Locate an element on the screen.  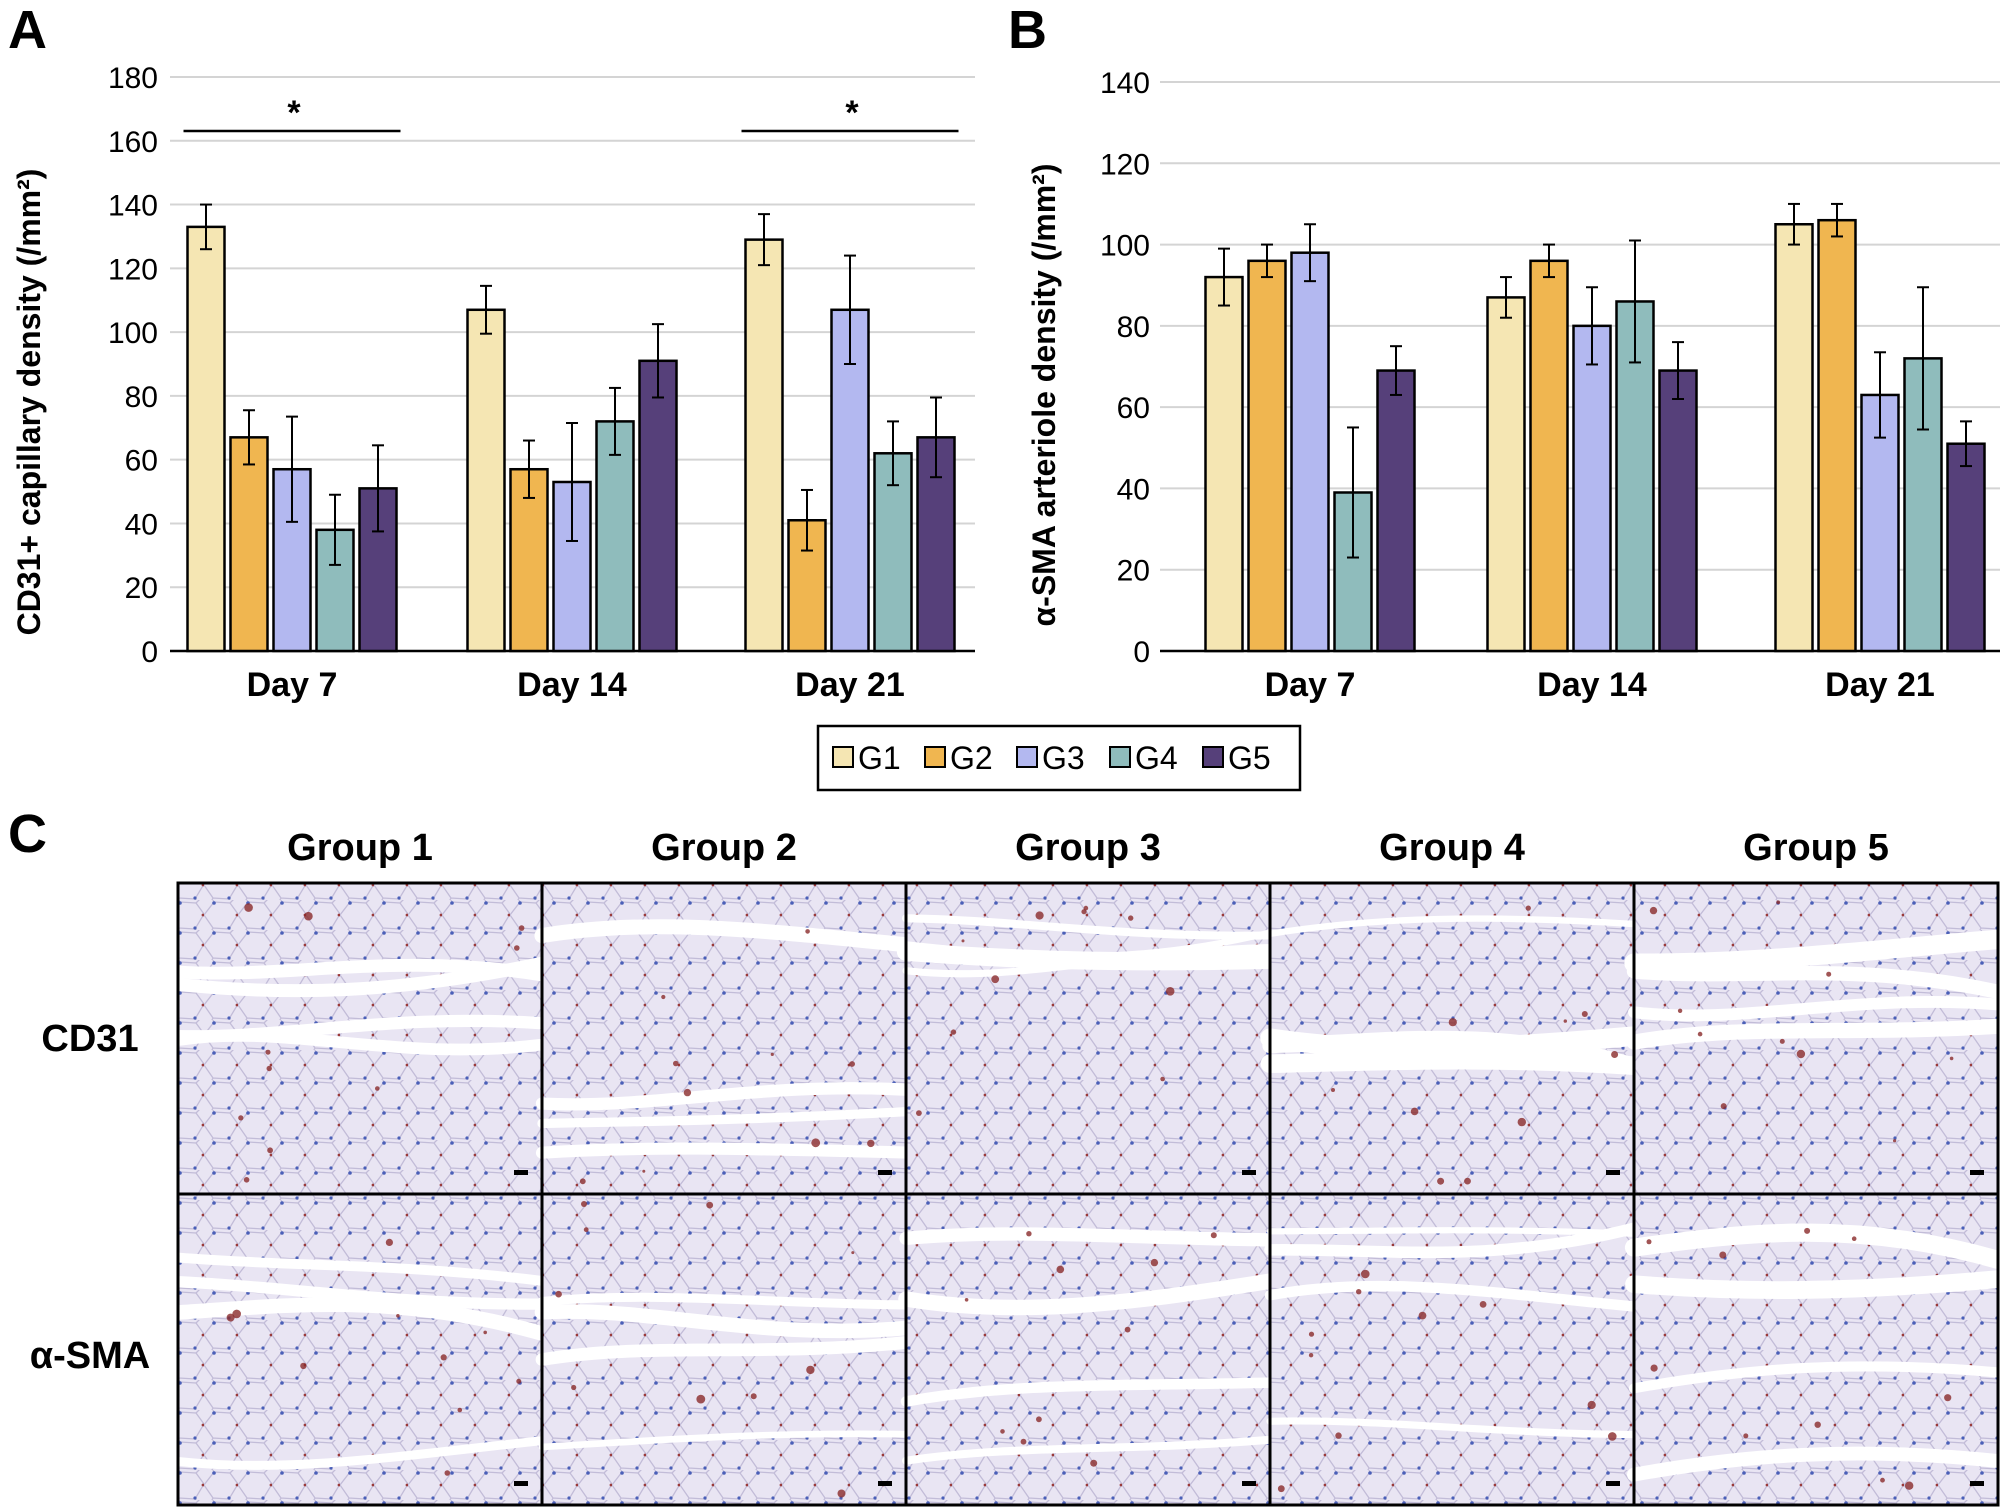
y-tick-label: 160 is located at coordinates (133, 142).